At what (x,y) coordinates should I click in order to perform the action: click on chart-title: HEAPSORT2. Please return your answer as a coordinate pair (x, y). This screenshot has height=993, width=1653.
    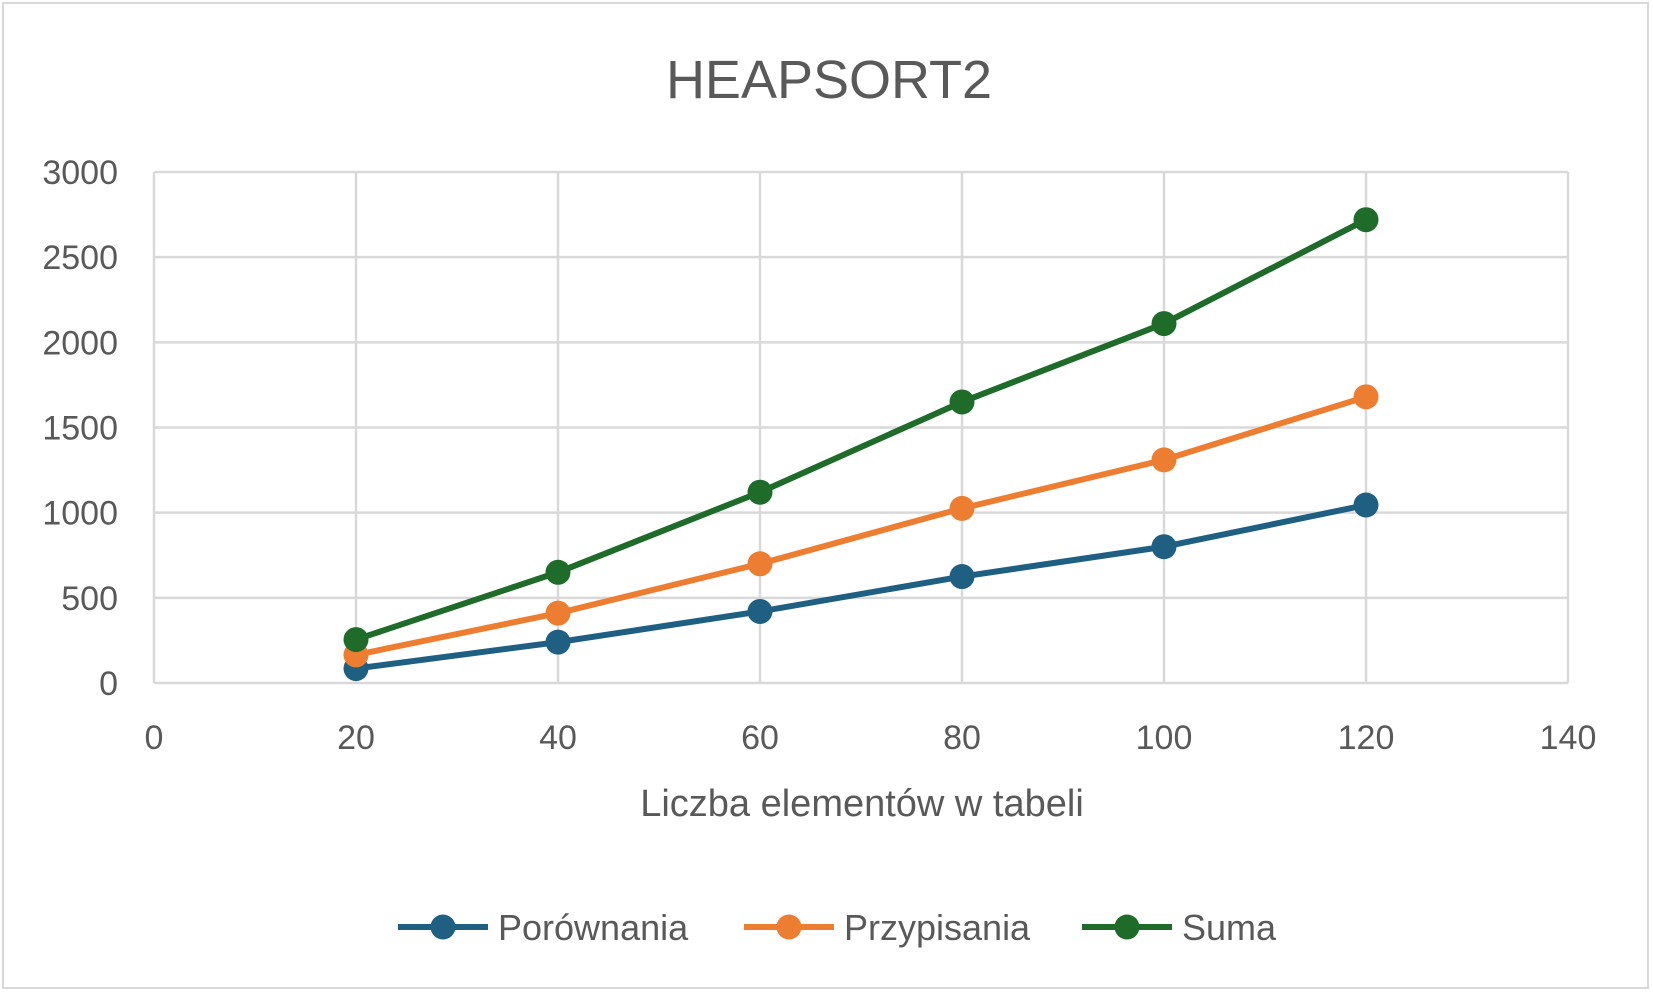
    Looking at the image, I should click on (829, 80).